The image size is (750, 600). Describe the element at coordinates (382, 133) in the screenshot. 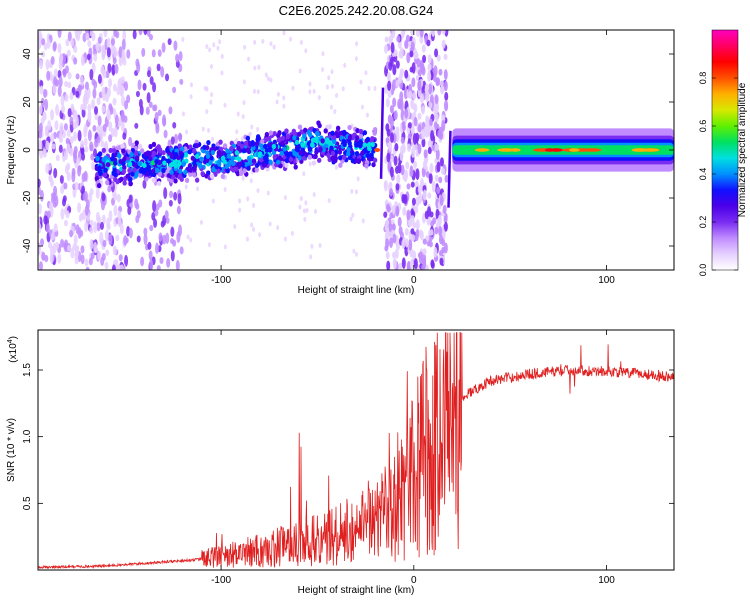

I see `spectrogram-spike` at that location.